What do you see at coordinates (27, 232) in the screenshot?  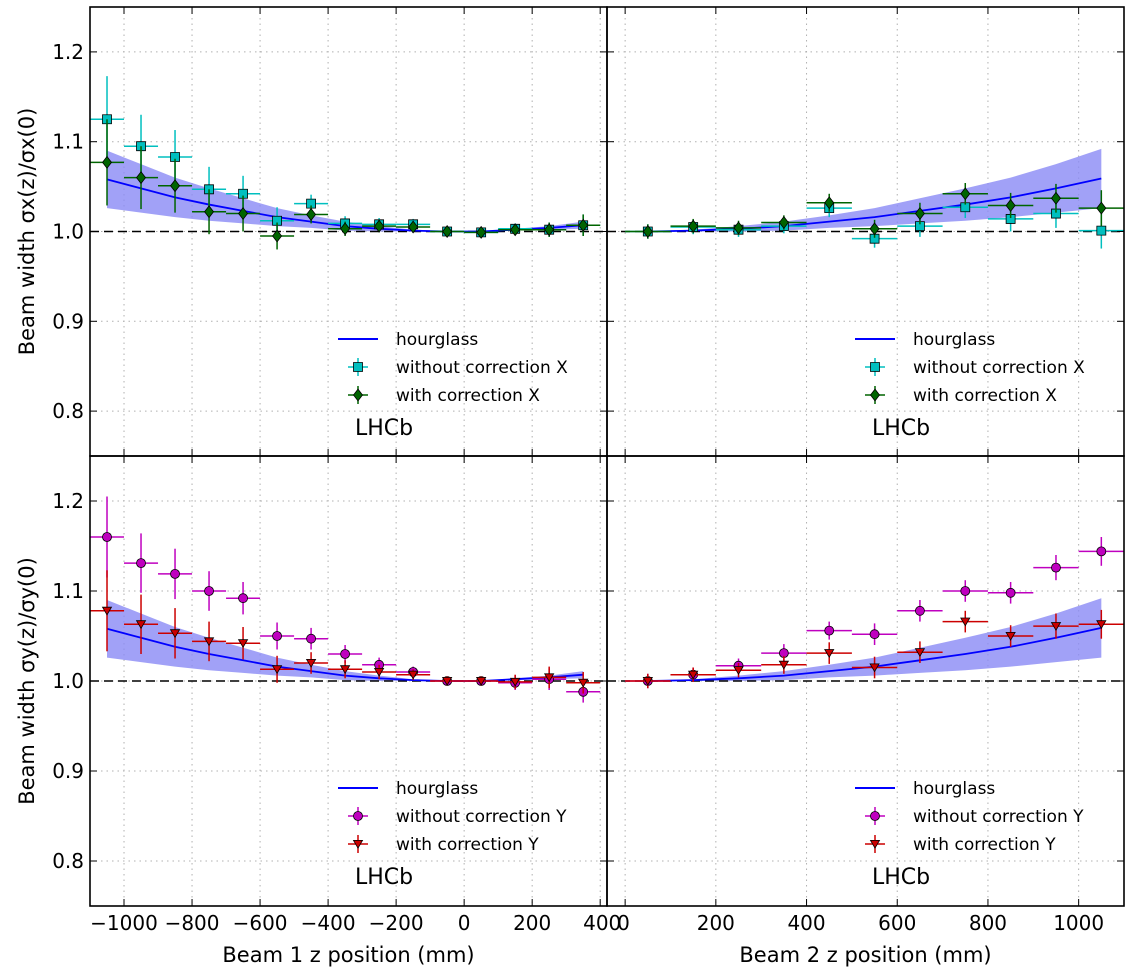 I see `y-axis-label-top: Beam width σx(z)/σx(0)` at bounding box center [27, 232].